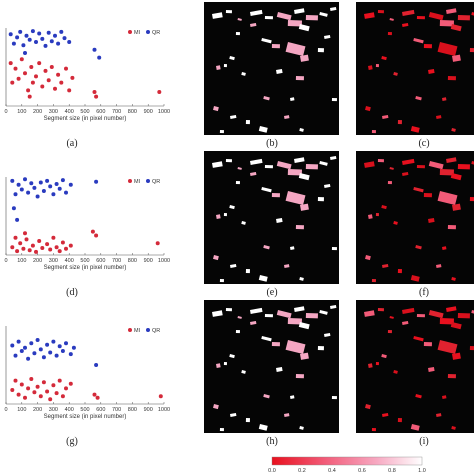 Image resolution: width=474 pixels, height=474 pixels. What do you see at coordinates (5, 112) in the screenshot?
I see `x-tick-label: 0` at bounding box center [5, 112].